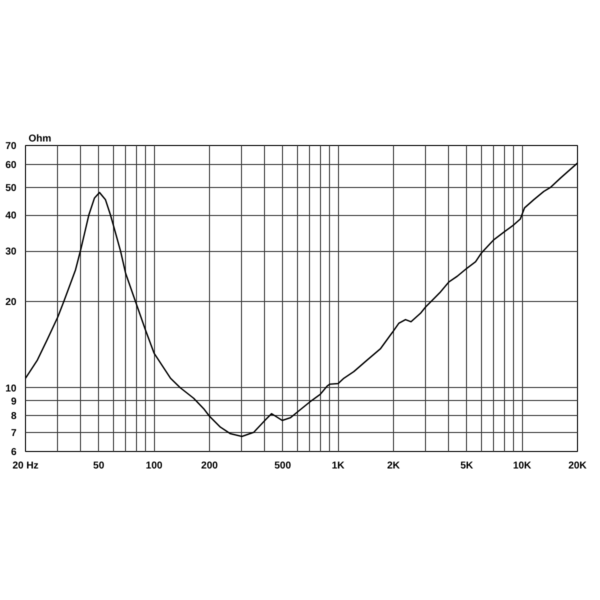 Image resolution: width=600 pixels, height=600 pixels. What do you see at coordinates (11, 252) in the screenshot?
I see `y-tick-label: 30` at bounding box center [11, 252].